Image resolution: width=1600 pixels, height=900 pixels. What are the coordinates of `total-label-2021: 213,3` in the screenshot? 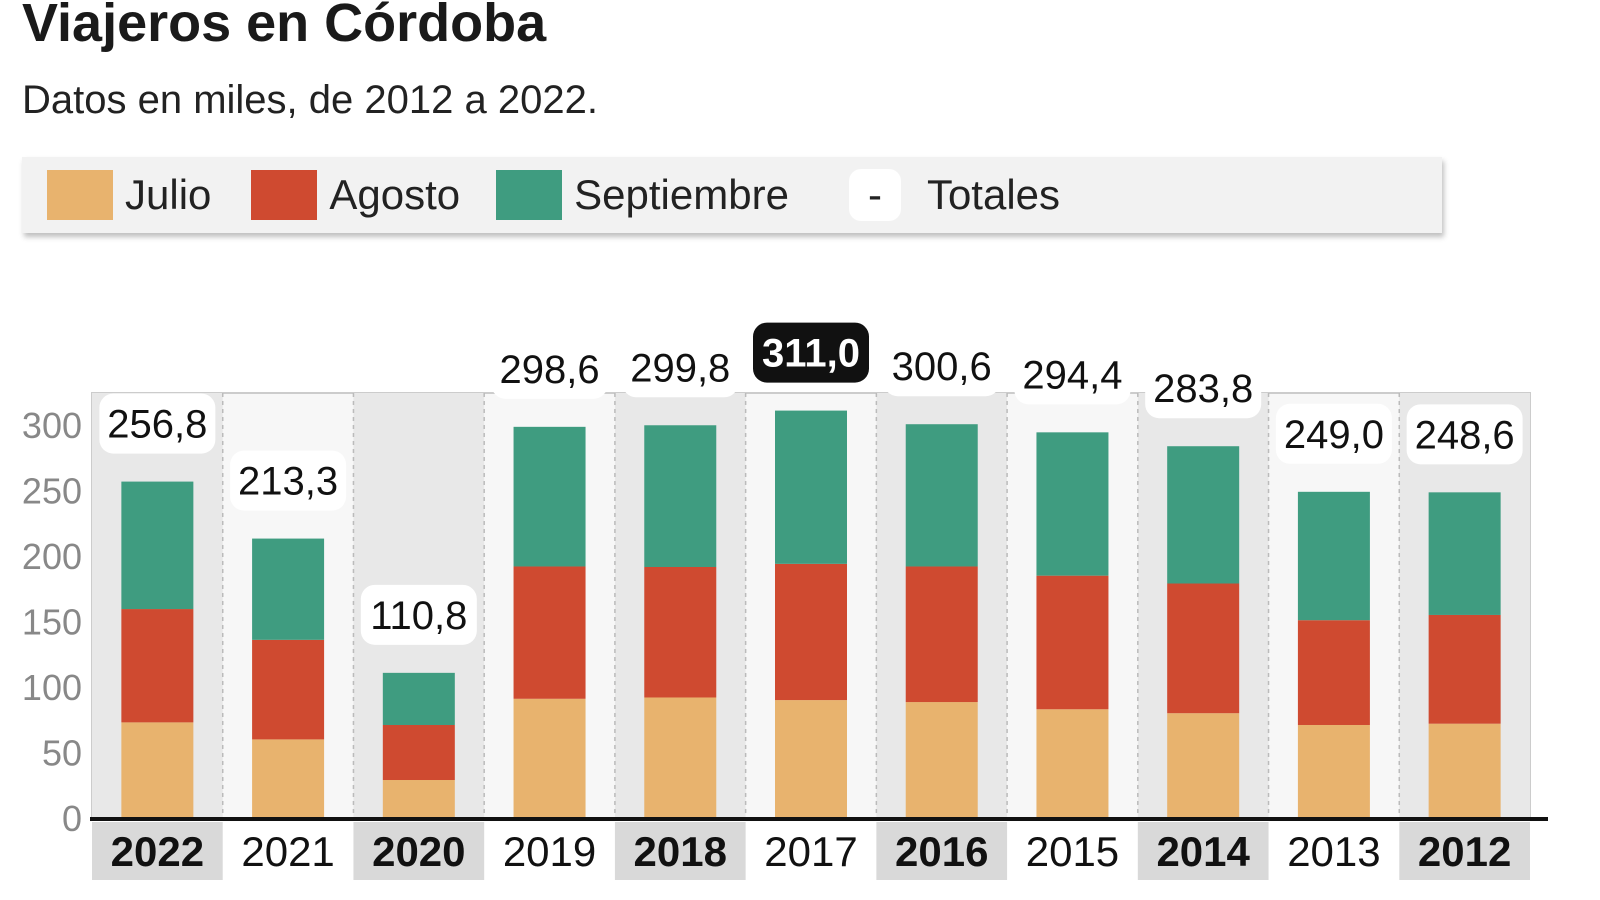 It's located at (288, 482).